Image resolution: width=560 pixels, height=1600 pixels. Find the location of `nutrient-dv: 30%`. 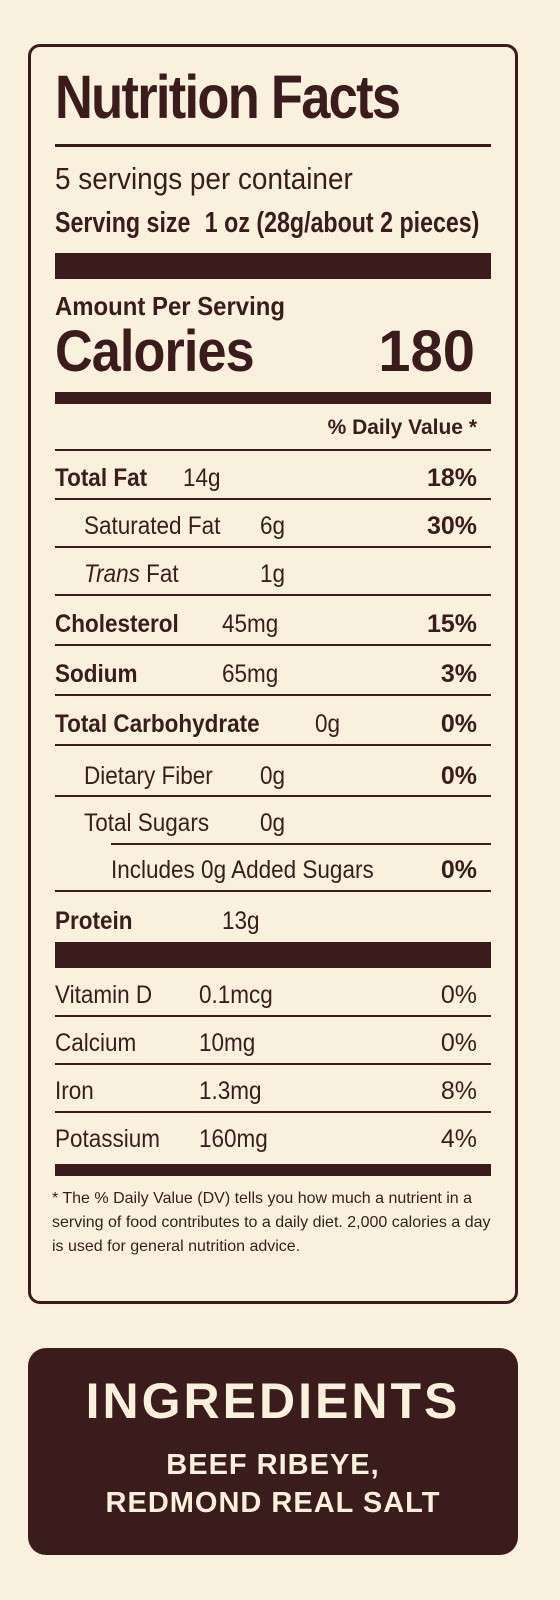

nutrient-dv: 30% is located at coordinates (451, 526).